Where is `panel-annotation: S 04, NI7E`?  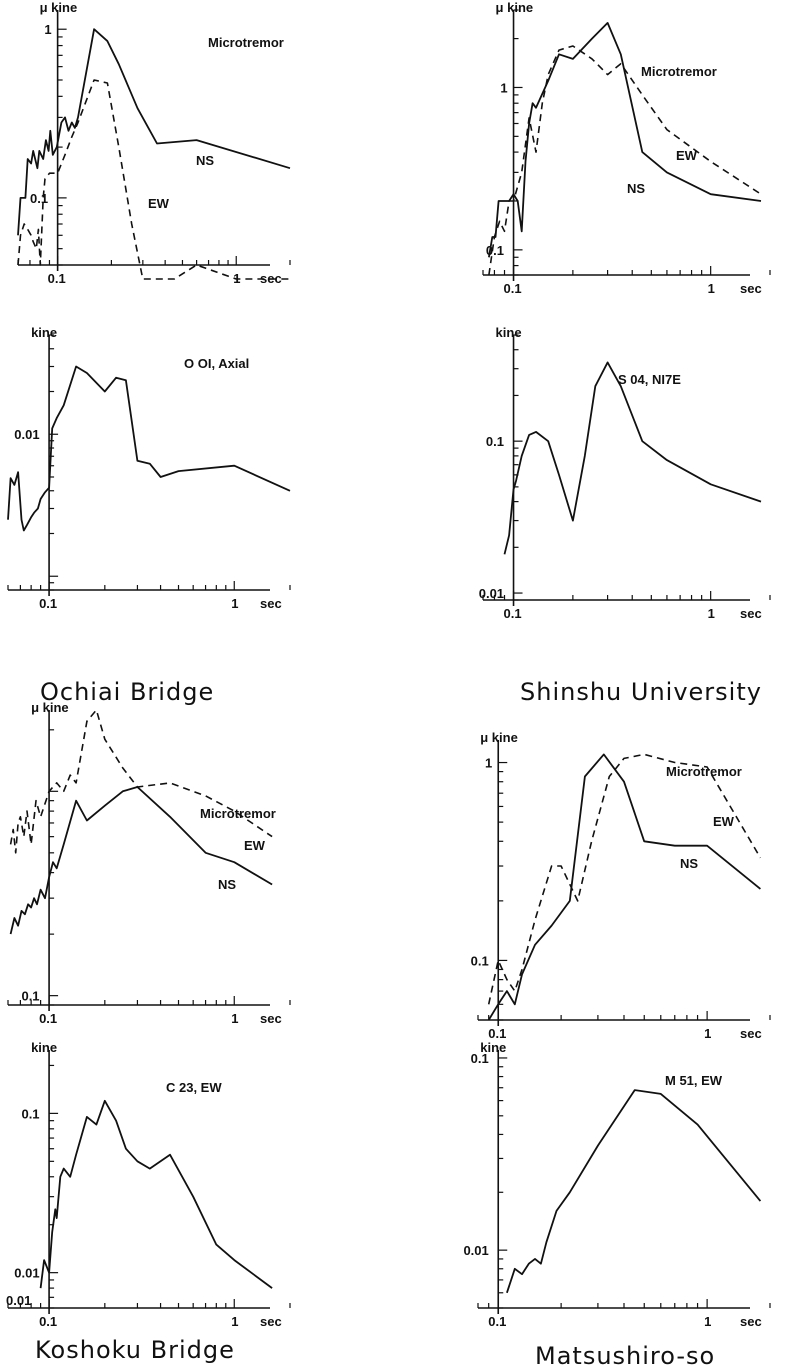 panel-annotation: S 04, NI7E is located at coordinates (649, 379).